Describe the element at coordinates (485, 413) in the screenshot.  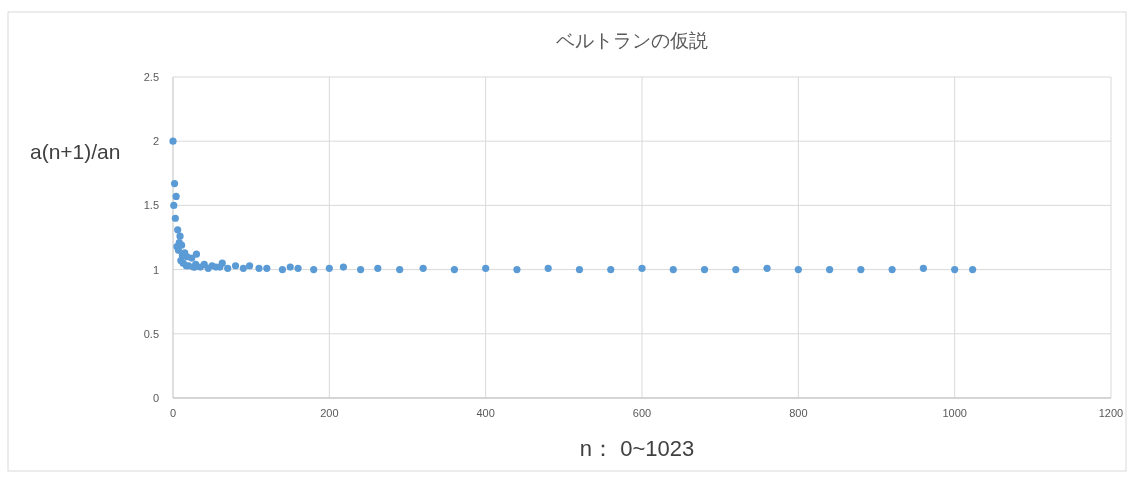
I see `x-tick-label: 400` at that location.